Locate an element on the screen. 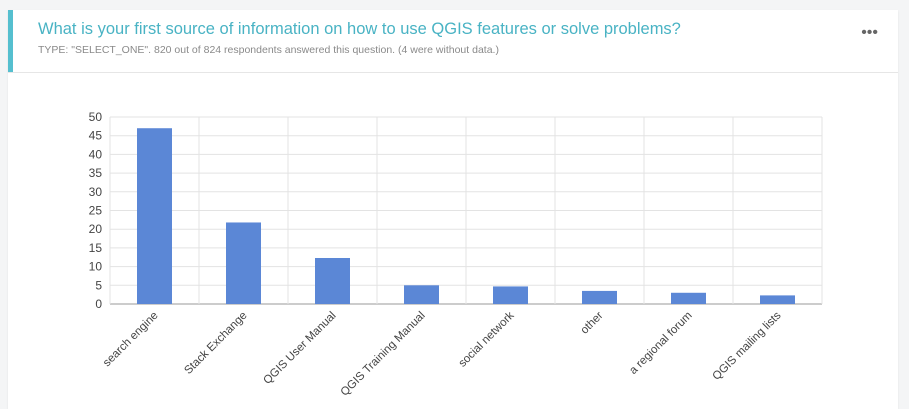  more-horizontal-icon: ••• is located at coordinates (869, 32).